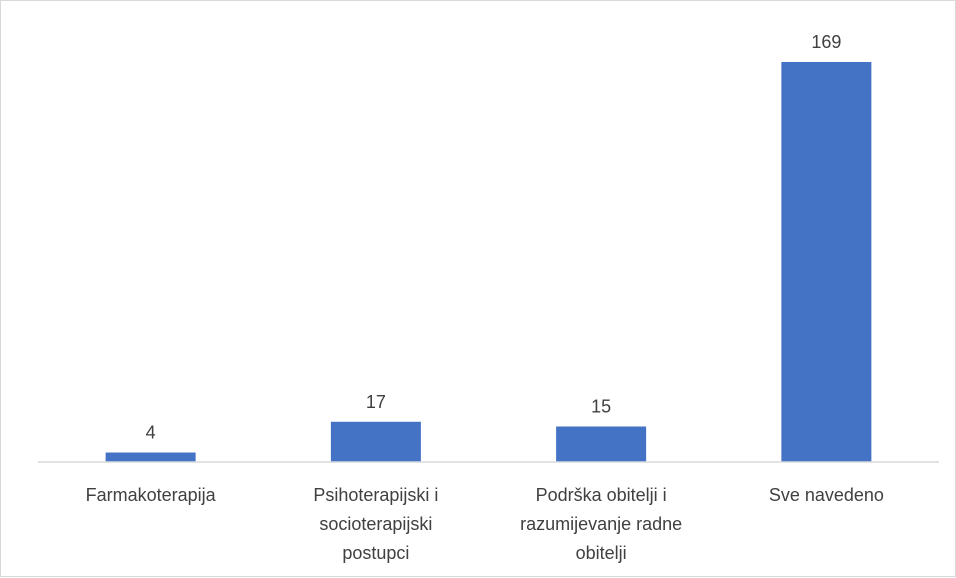 This screenshot has width=956, height=578. Describe the element at coordinates (601, 406) in the screenshot. I see `data-label-3: 15` at that location.